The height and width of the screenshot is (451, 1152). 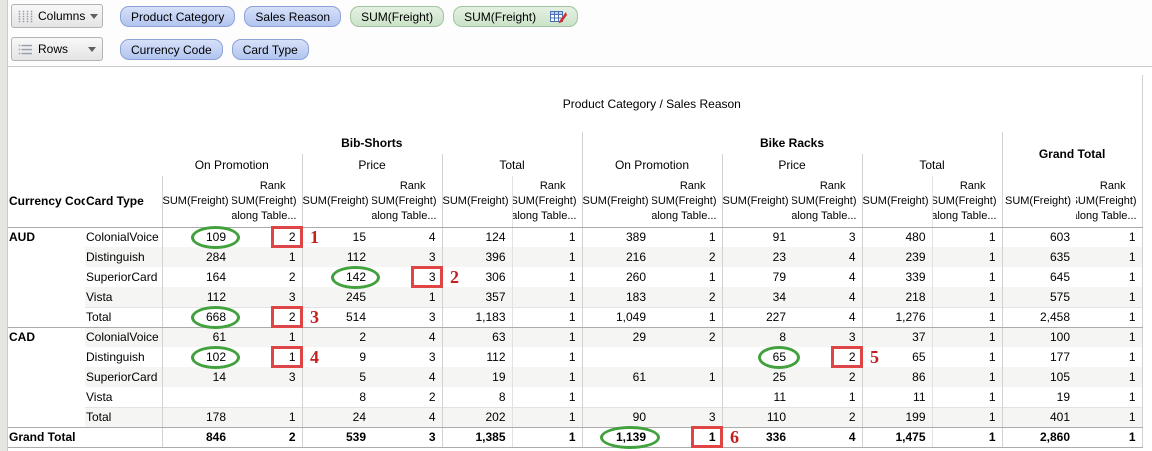 What do you see at coordinates (1038, 377) in the screenshot?
I see `sum-value-cell: 105` at bounding box center [1038, 377].